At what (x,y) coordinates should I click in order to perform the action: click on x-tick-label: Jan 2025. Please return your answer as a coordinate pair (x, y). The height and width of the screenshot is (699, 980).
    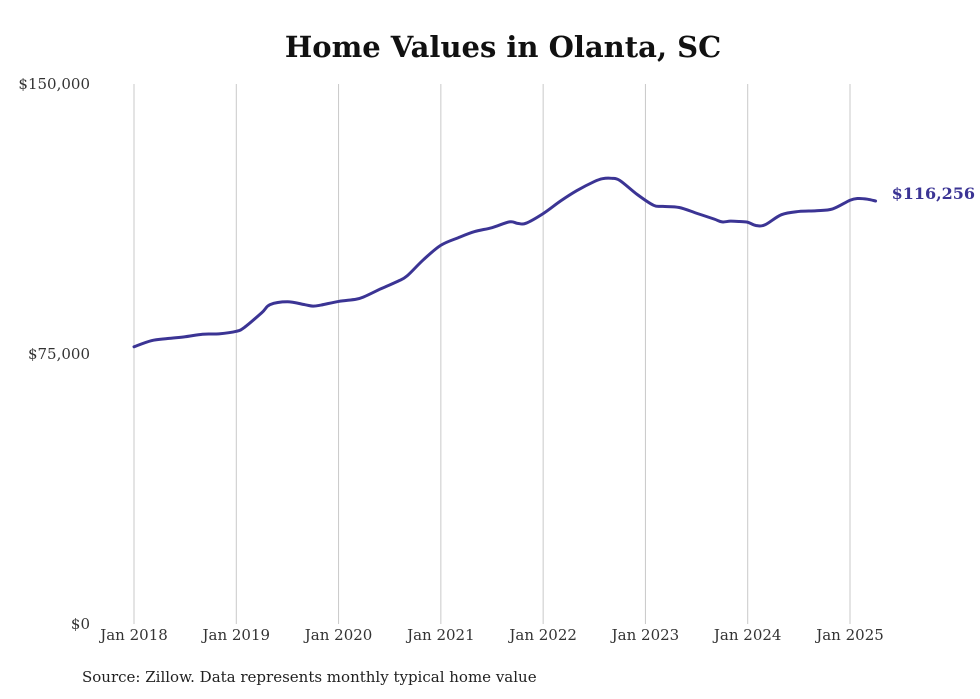
    Looking at the image, I should click on (849, 635).